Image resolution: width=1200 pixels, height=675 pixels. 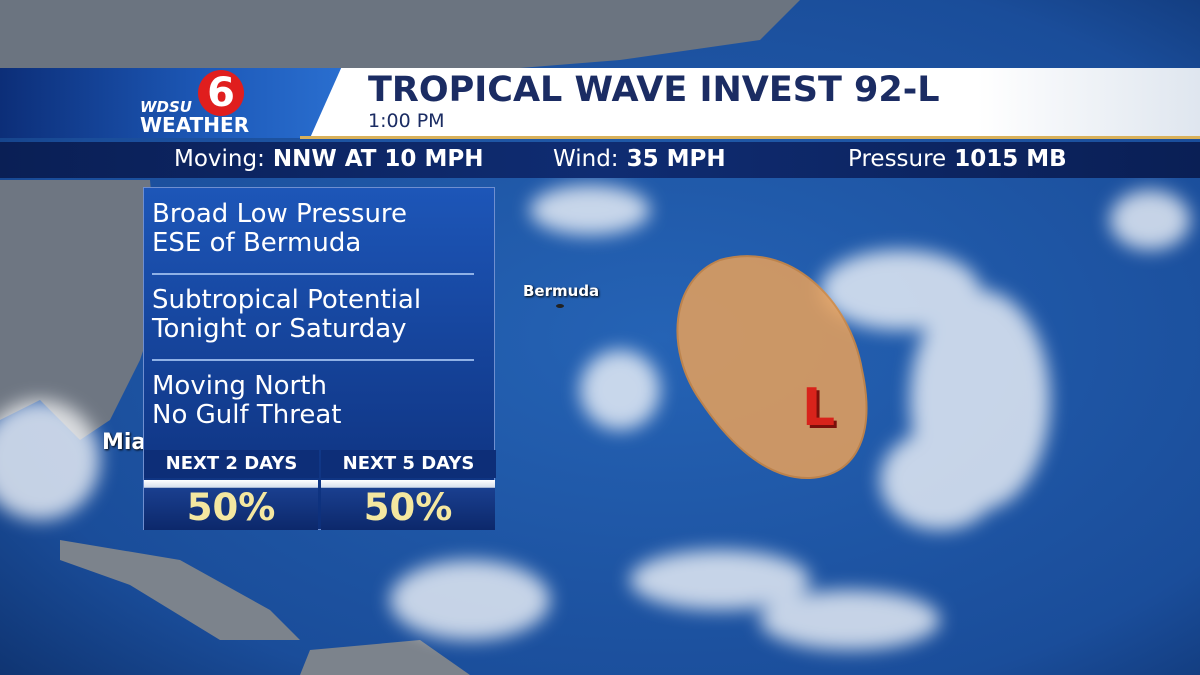 I want to click on stat: Wind: 35 MPH, so click(x=639, y=159).